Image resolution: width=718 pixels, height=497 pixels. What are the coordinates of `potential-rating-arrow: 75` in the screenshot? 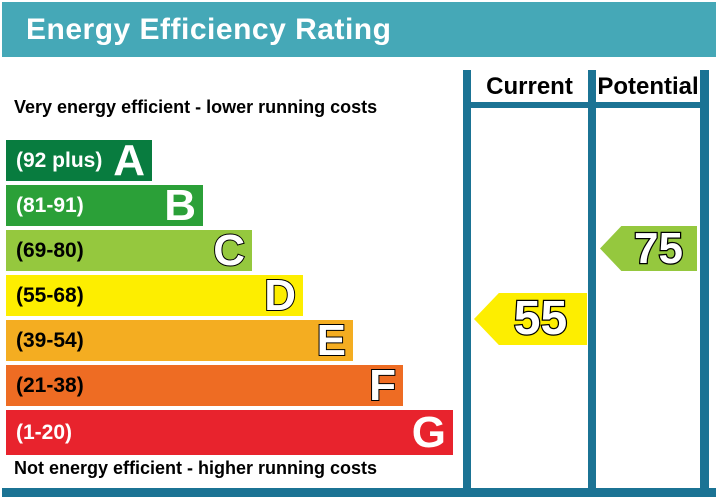 It's located at (648, 248).